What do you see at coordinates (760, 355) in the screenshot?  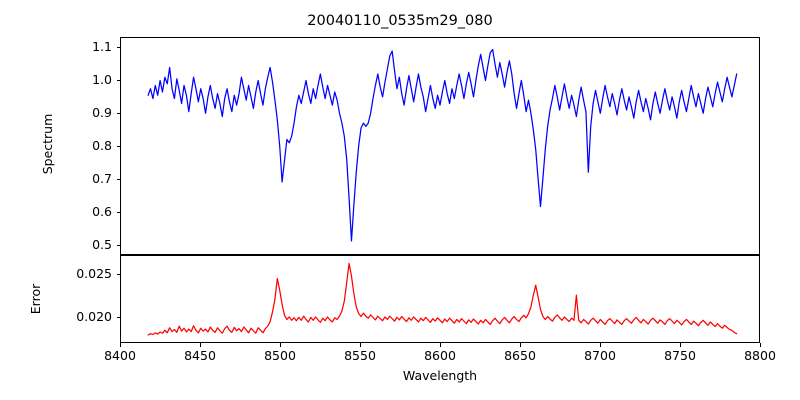 I see `x-tick-label: 8800` at bounding box center [760, 355].